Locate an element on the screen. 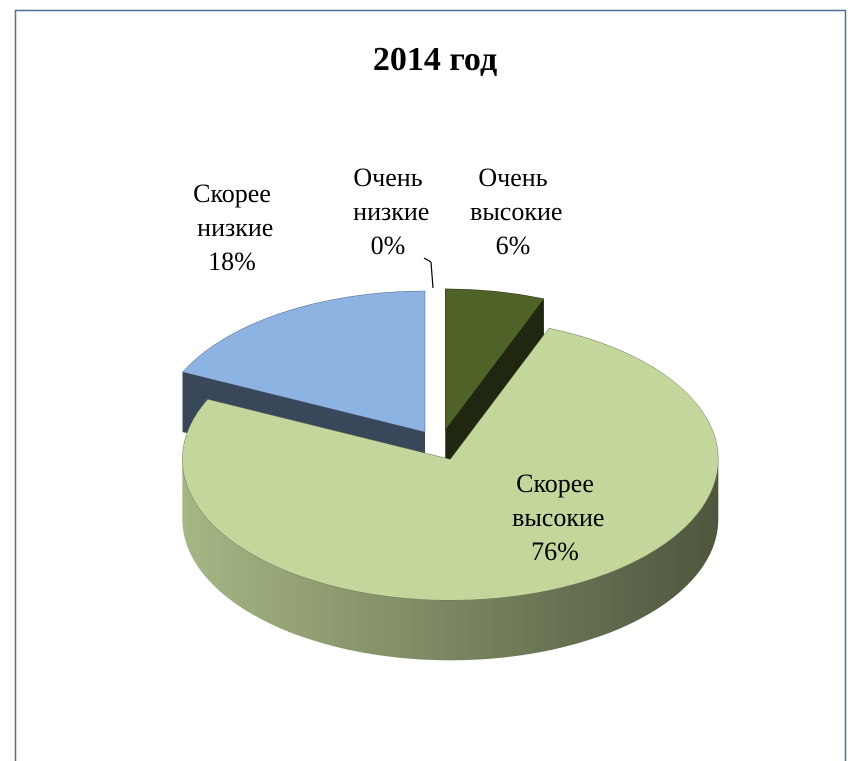 The height and width of the screenshot is (761, 850). slice-category: Очень низкие is located at coordinates (388, 194).